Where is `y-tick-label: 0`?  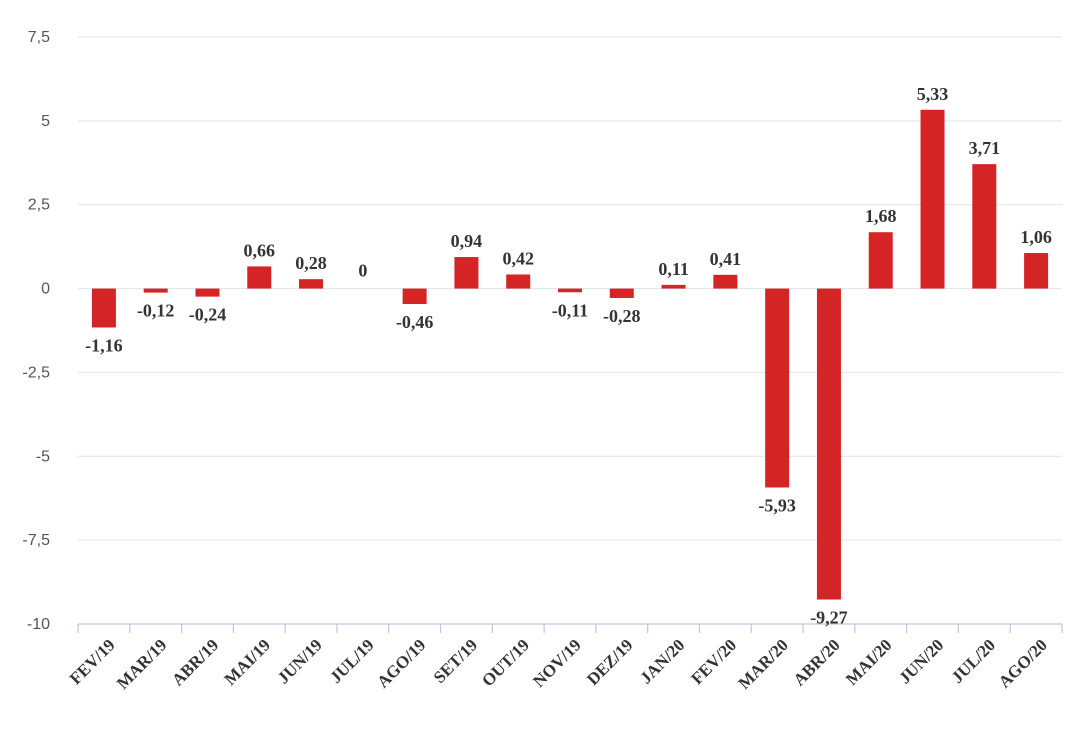
y-tick-label: 0 is located at coordinates (45, 289).